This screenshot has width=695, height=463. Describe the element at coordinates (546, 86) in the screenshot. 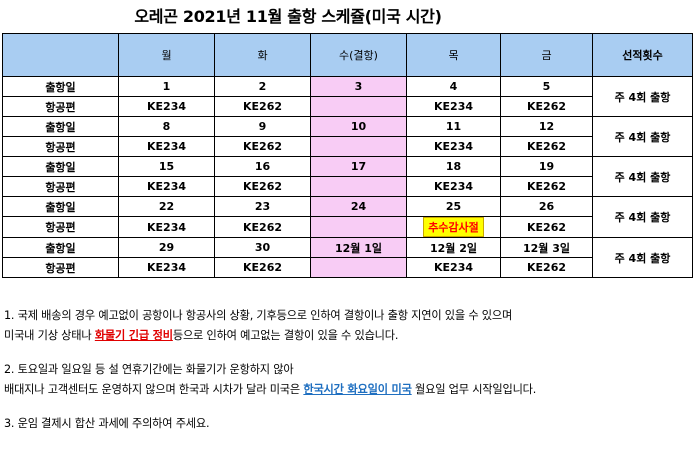

I see `date-cell: 5` at that location.